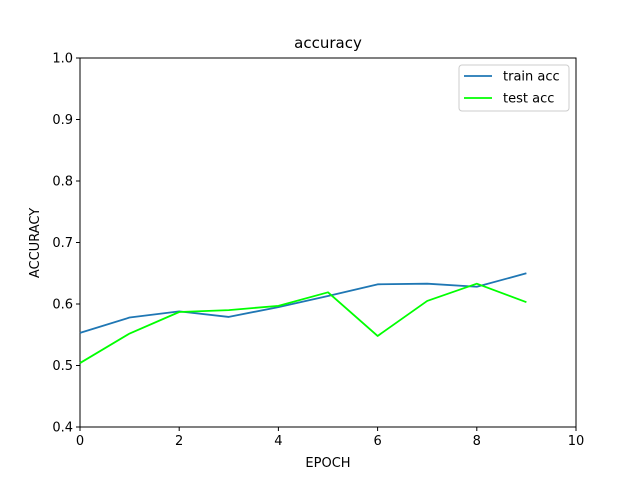  What do you see at coordinates (514, 88) in the screenshot?
I see `legend: train acc test acc` at bounding box center [514, 88].